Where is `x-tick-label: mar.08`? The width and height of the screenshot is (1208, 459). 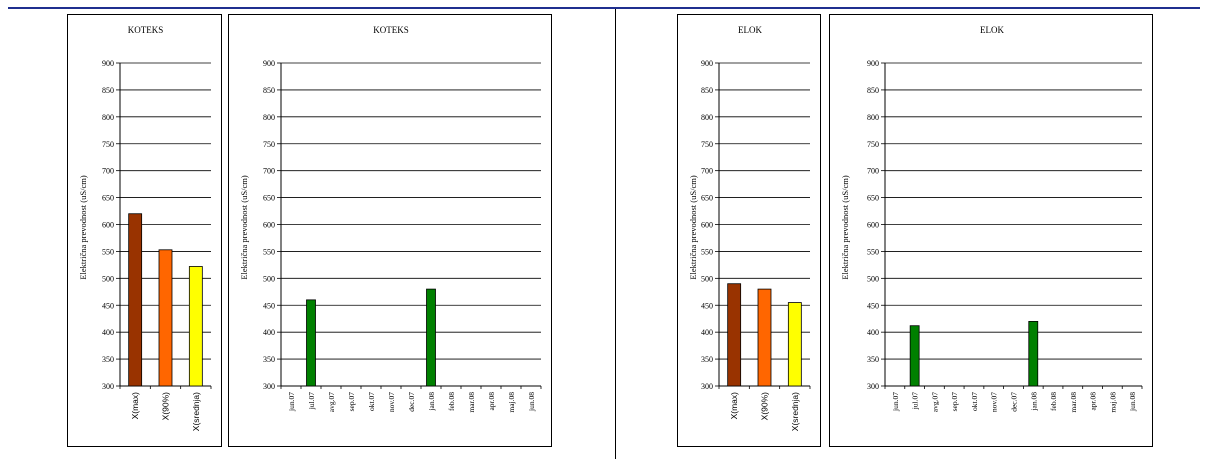
x-tick-label: mar.08 is located at coordinates (1073, 402).